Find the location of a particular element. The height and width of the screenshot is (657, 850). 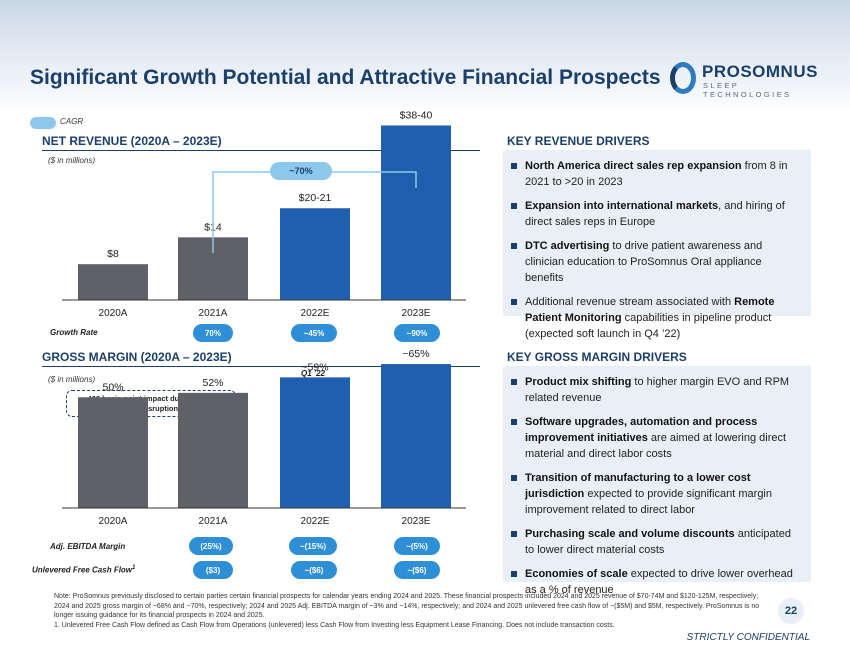

data-label: $38-40 is located at coordinates (416, 115).